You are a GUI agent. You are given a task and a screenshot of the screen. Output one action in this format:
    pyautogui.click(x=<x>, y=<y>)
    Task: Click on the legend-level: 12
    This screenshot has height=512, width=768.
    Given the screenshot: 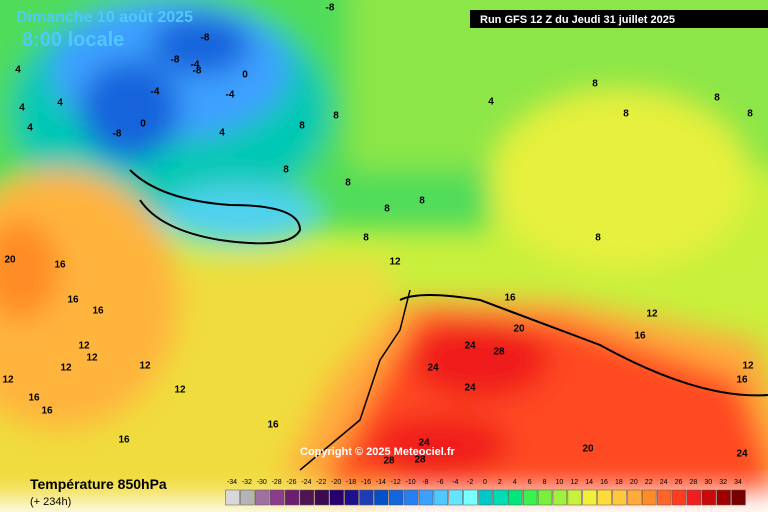 What is the action you would take?
    pyautogui.click(x=574, y=482)
    